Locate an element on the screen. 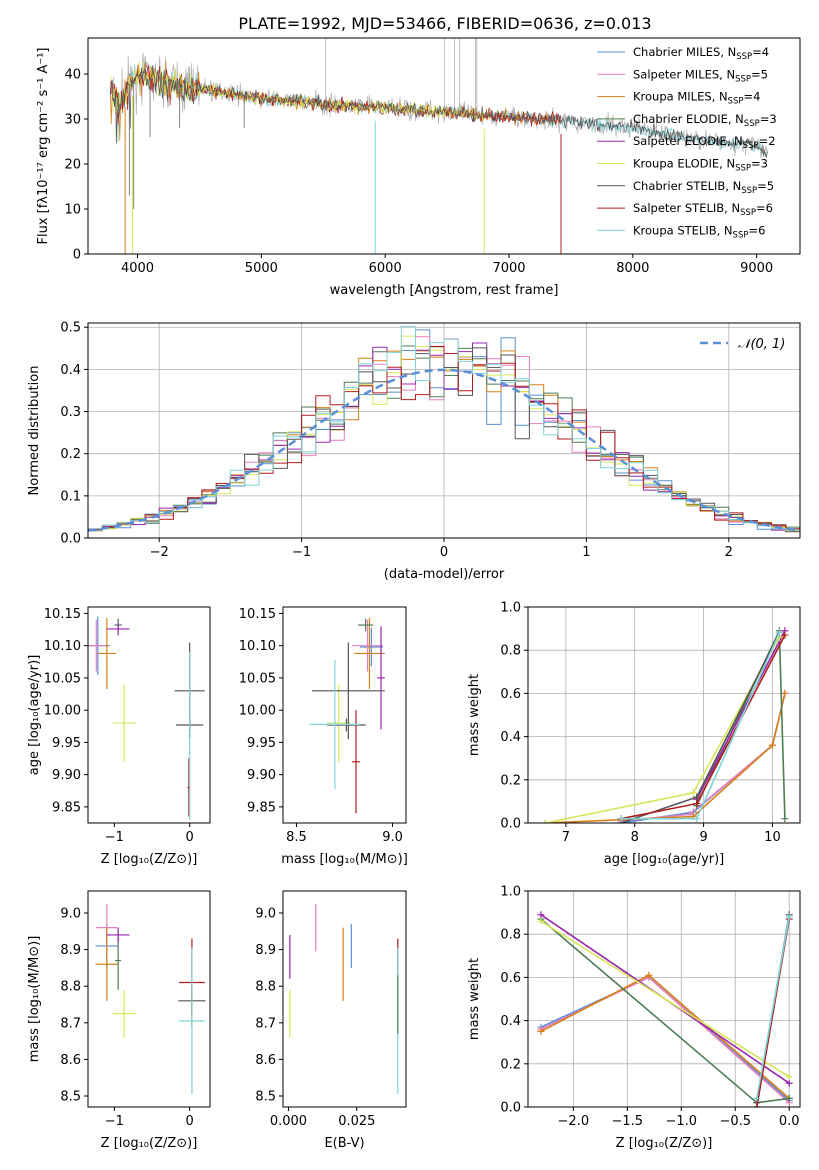  y-tick-label: 10.05 is located at coordinates (257, 678).